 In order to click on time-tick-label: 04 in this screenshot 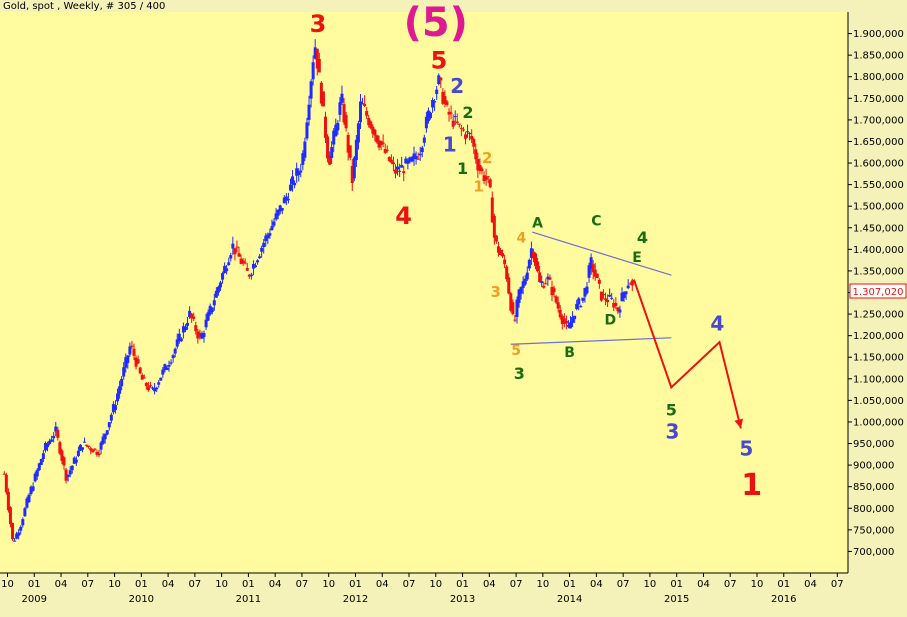, I will do `click(61, 584)`.